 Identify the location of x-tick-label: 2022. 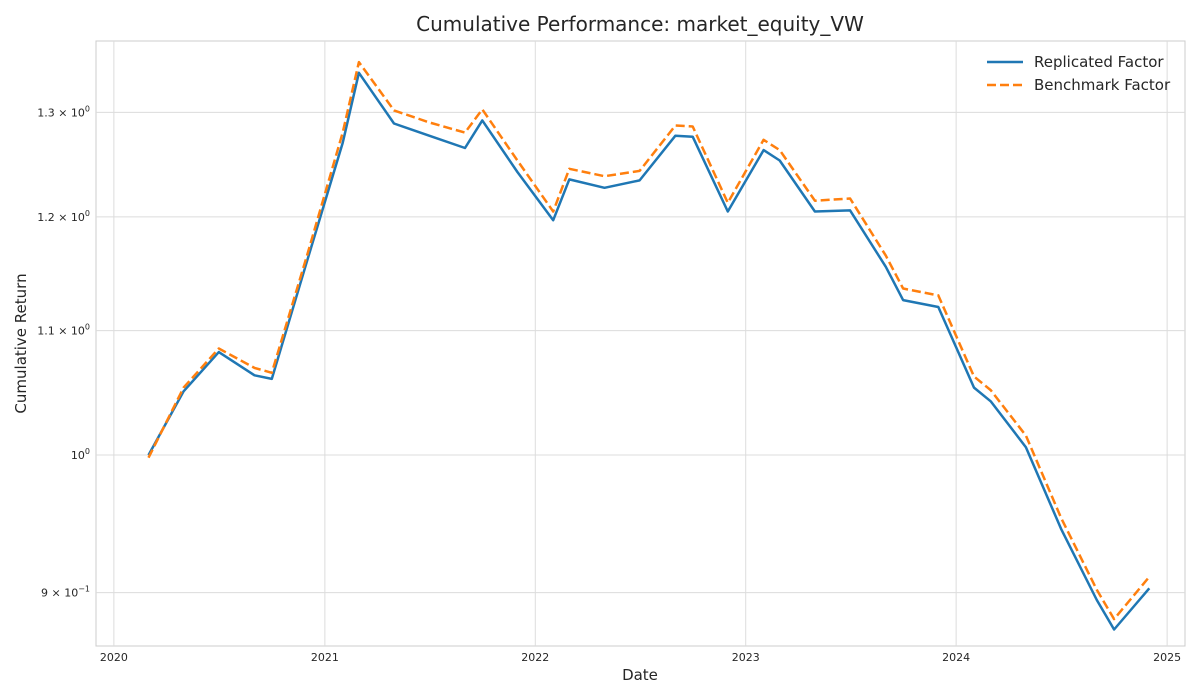
(535, 657).